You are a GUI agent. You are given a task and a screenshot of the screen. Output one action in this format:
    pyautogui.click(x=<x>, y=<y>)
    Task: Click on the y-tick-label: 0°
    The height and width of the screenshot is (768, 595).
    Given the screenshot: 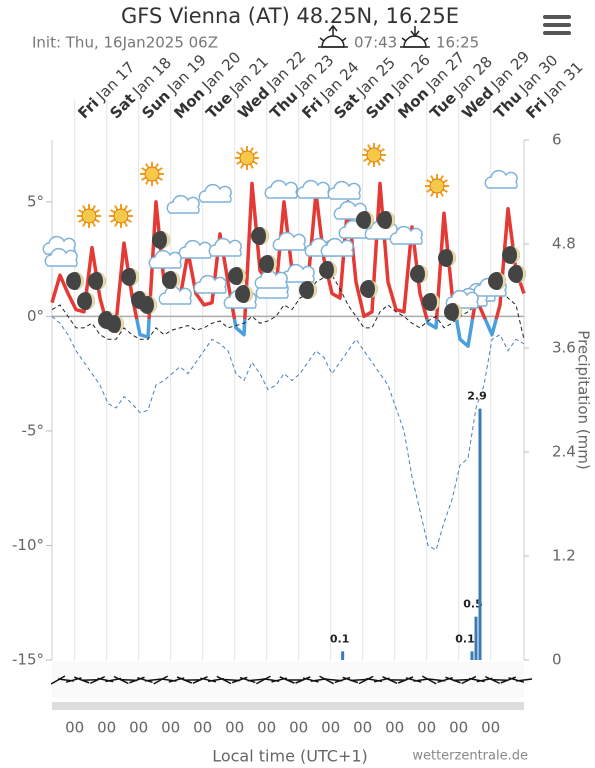 What is the action you would take?
    pyautogui.click(x=35, y=316)
    